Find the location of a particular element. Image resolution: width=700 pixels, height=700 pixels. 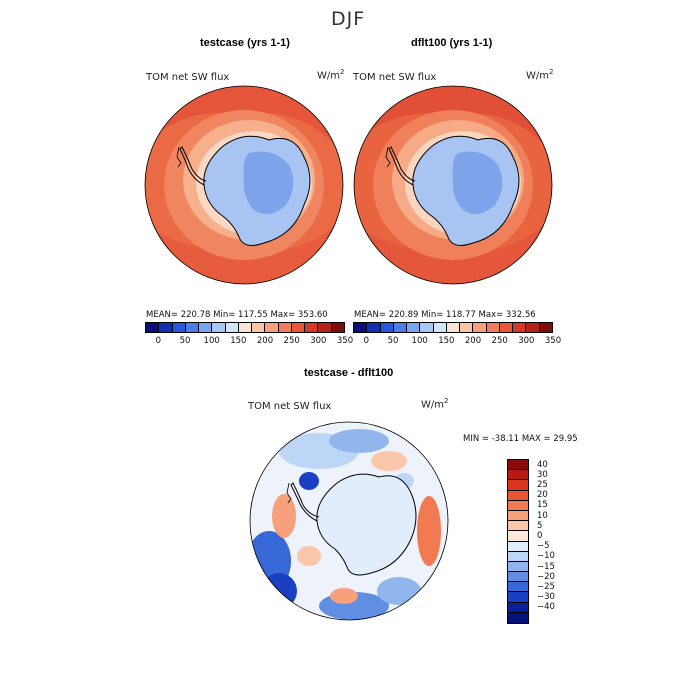

panel-1-title: testcase (yrs 1-1) is located at coordinates (245, 43).